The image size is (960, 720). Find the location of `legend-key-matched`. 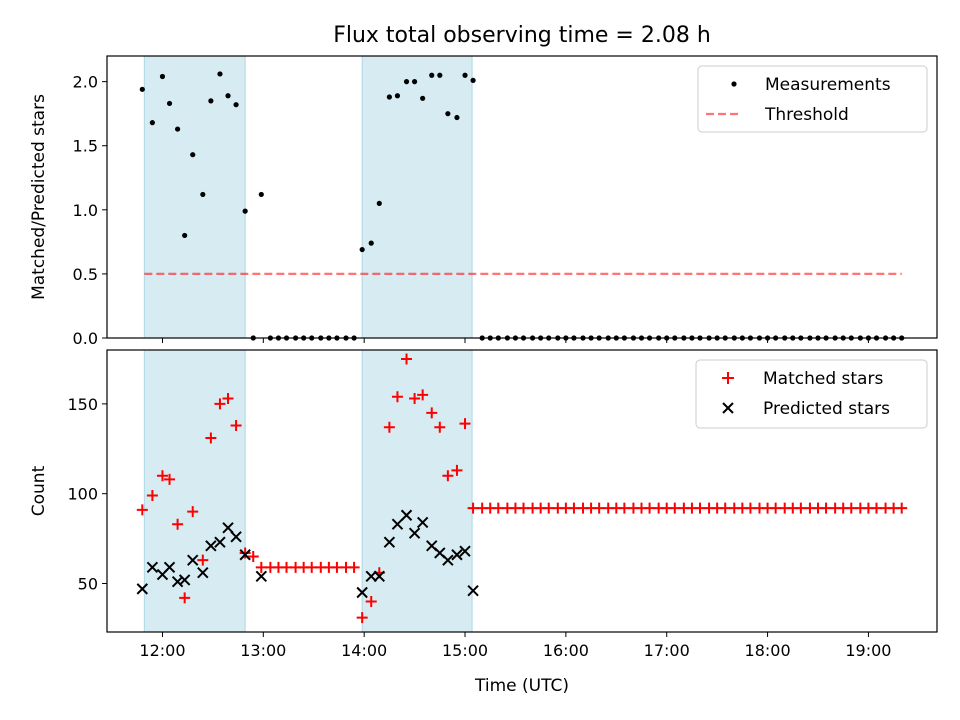

legend-key-matched is located at coordinates (728, 378).